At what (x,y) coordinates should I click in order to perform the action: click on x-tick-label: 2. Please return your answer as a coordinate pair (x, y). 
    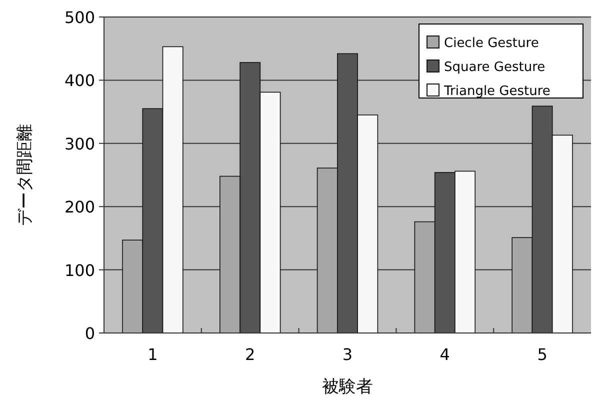
    Looking at the image, I should click on (250, 354).